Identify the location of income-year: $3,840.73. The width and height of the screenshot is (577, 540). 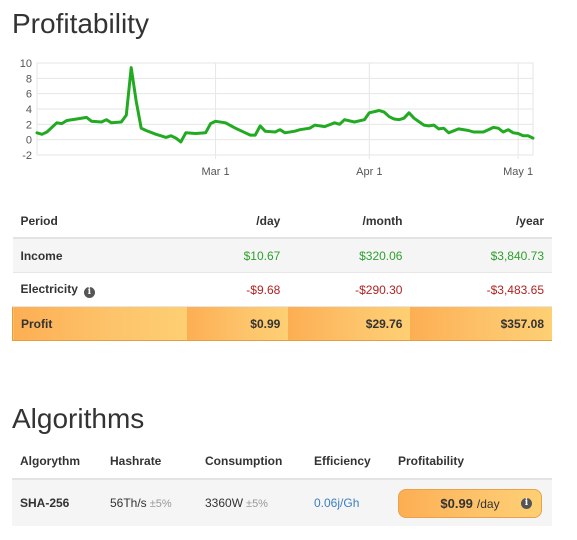
(481, 255).